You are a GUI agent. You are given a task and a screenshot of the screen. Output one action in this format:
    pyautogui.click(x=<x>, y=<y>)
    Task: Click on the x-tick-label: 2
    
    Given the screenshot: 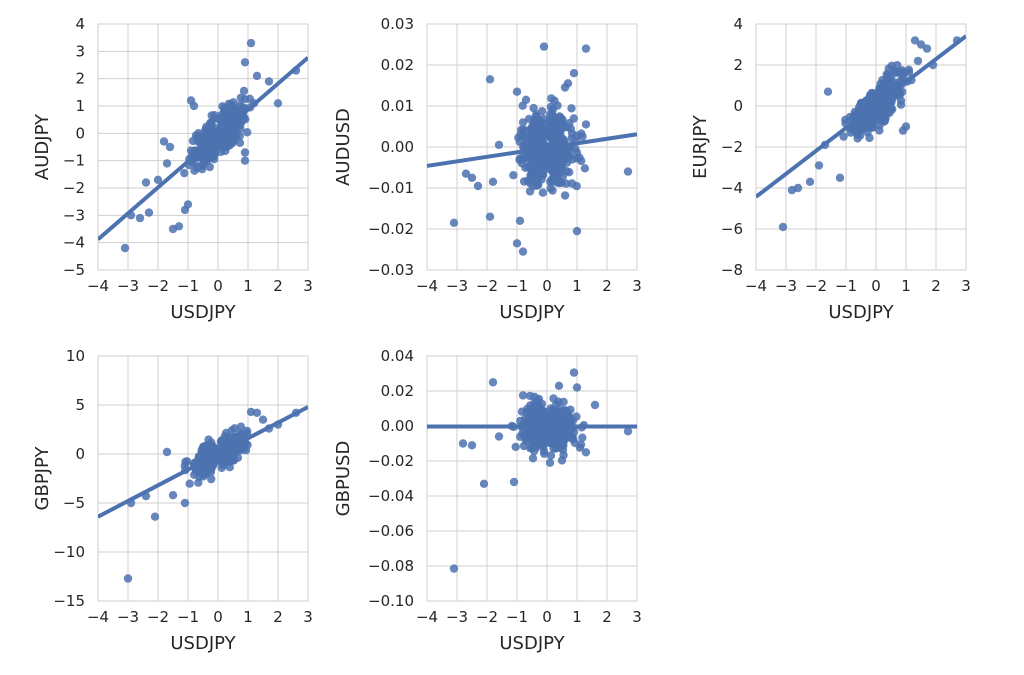 What is the action you would take?
    pyautogui.click(x=607, y=617)
    